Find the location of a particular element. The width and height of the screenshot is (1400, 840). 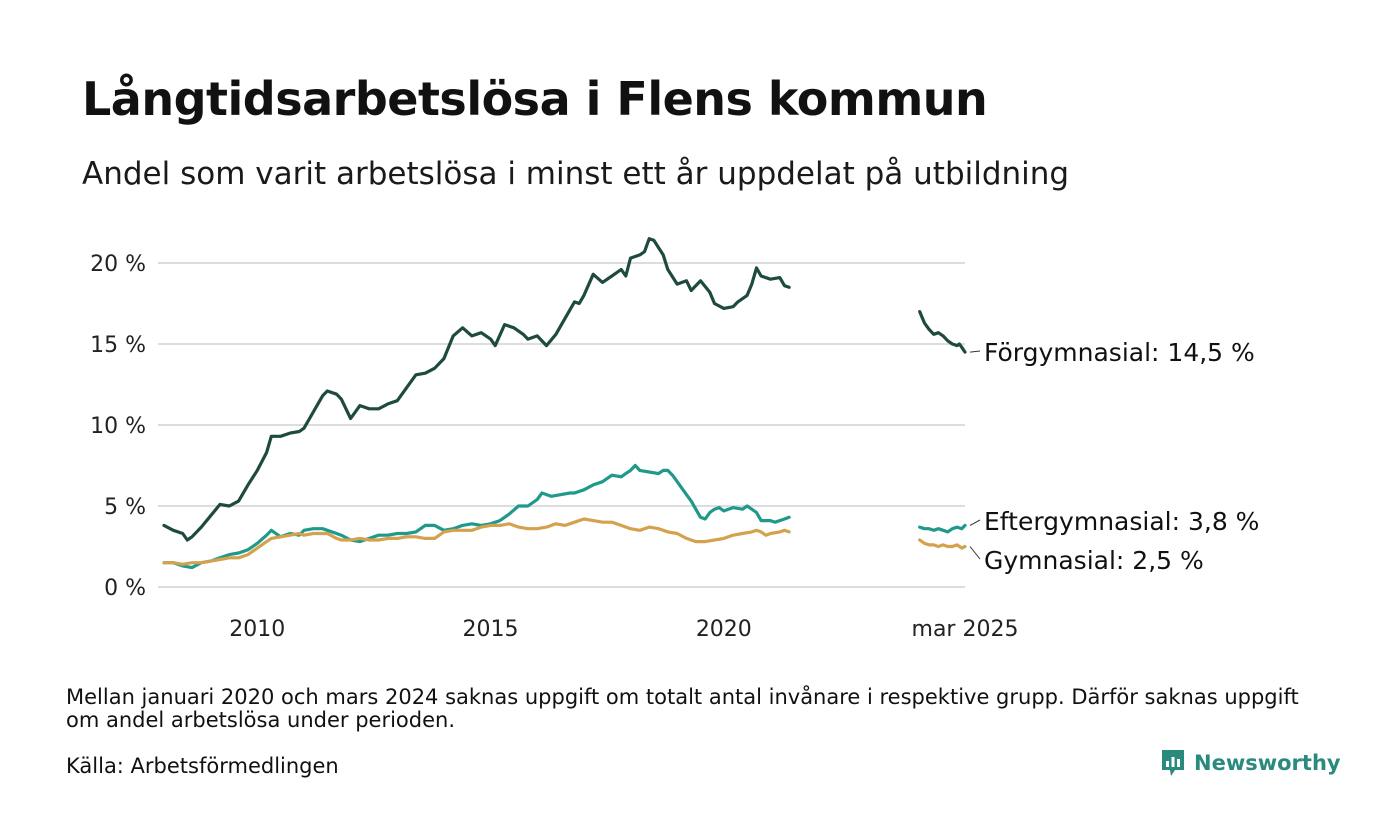

x-tick-label: 2015 is located at coordinates (491, 629).